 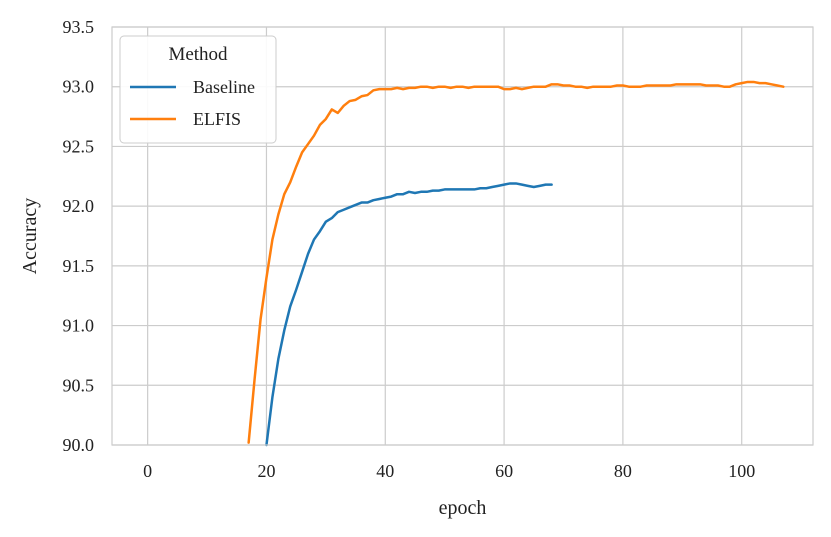 What do you see at coordinates (198, 54) in the screenshot?
I see `legend-title: Method` at bounding box center [198, 54].